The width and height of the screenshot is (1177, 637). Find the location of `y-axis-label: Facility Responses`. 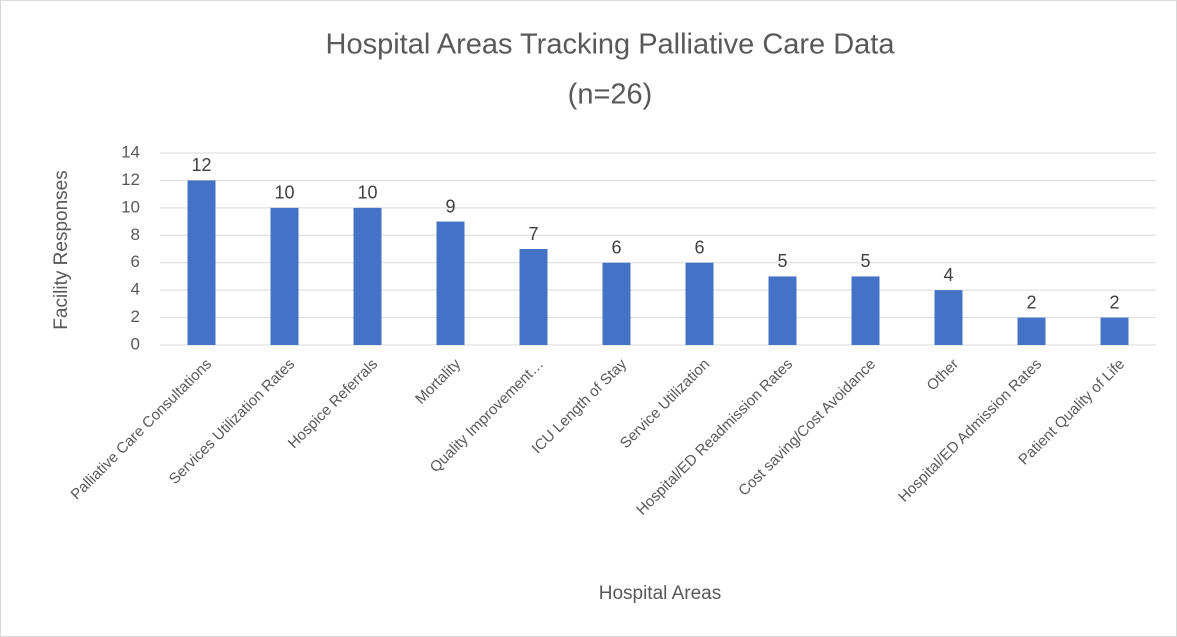

y-axis-label: Facility Responses is located at coordinates (61, 249).